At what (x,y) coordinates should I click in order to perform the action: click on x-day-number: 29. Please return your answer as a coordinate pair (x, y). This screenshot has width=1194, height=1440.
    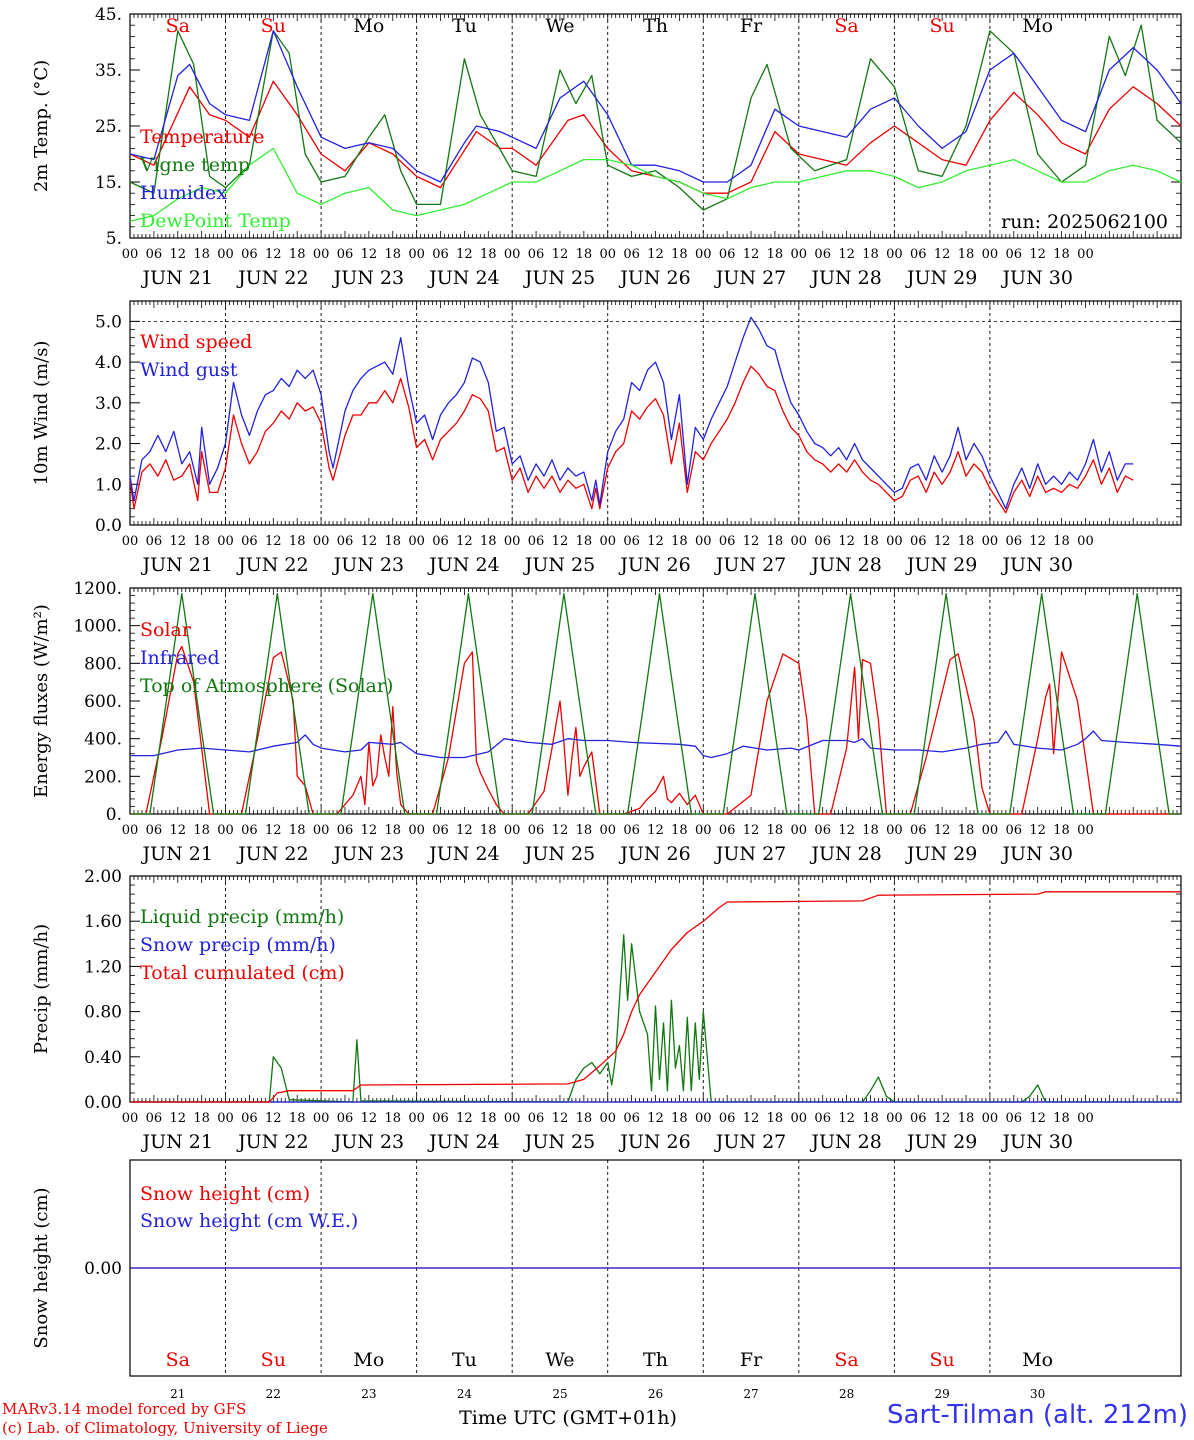
    Looking at the image, I should click on (941, 1394).